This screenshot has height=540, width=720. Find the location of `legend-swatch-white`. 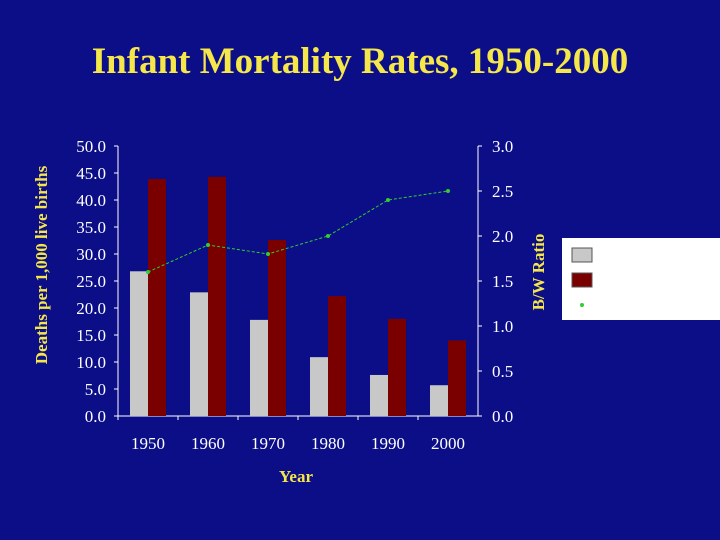

legend-swatch-white is located at coordinates (582, 255).